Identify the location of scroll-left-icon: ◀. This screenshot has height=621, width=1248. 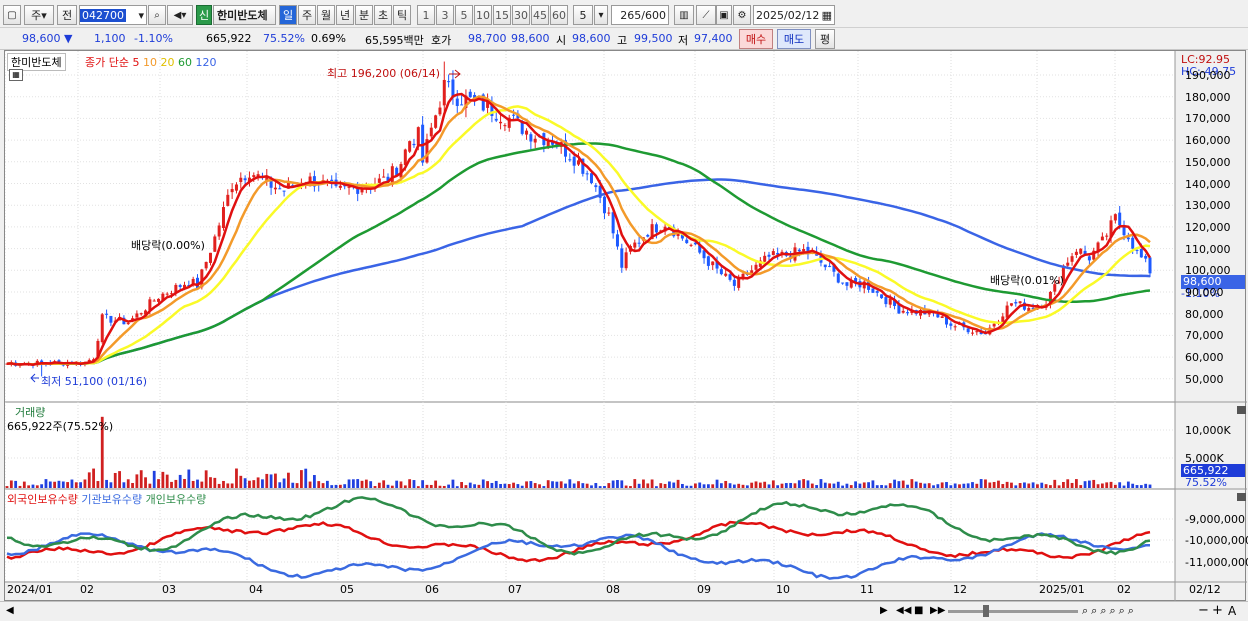
(10, 610).